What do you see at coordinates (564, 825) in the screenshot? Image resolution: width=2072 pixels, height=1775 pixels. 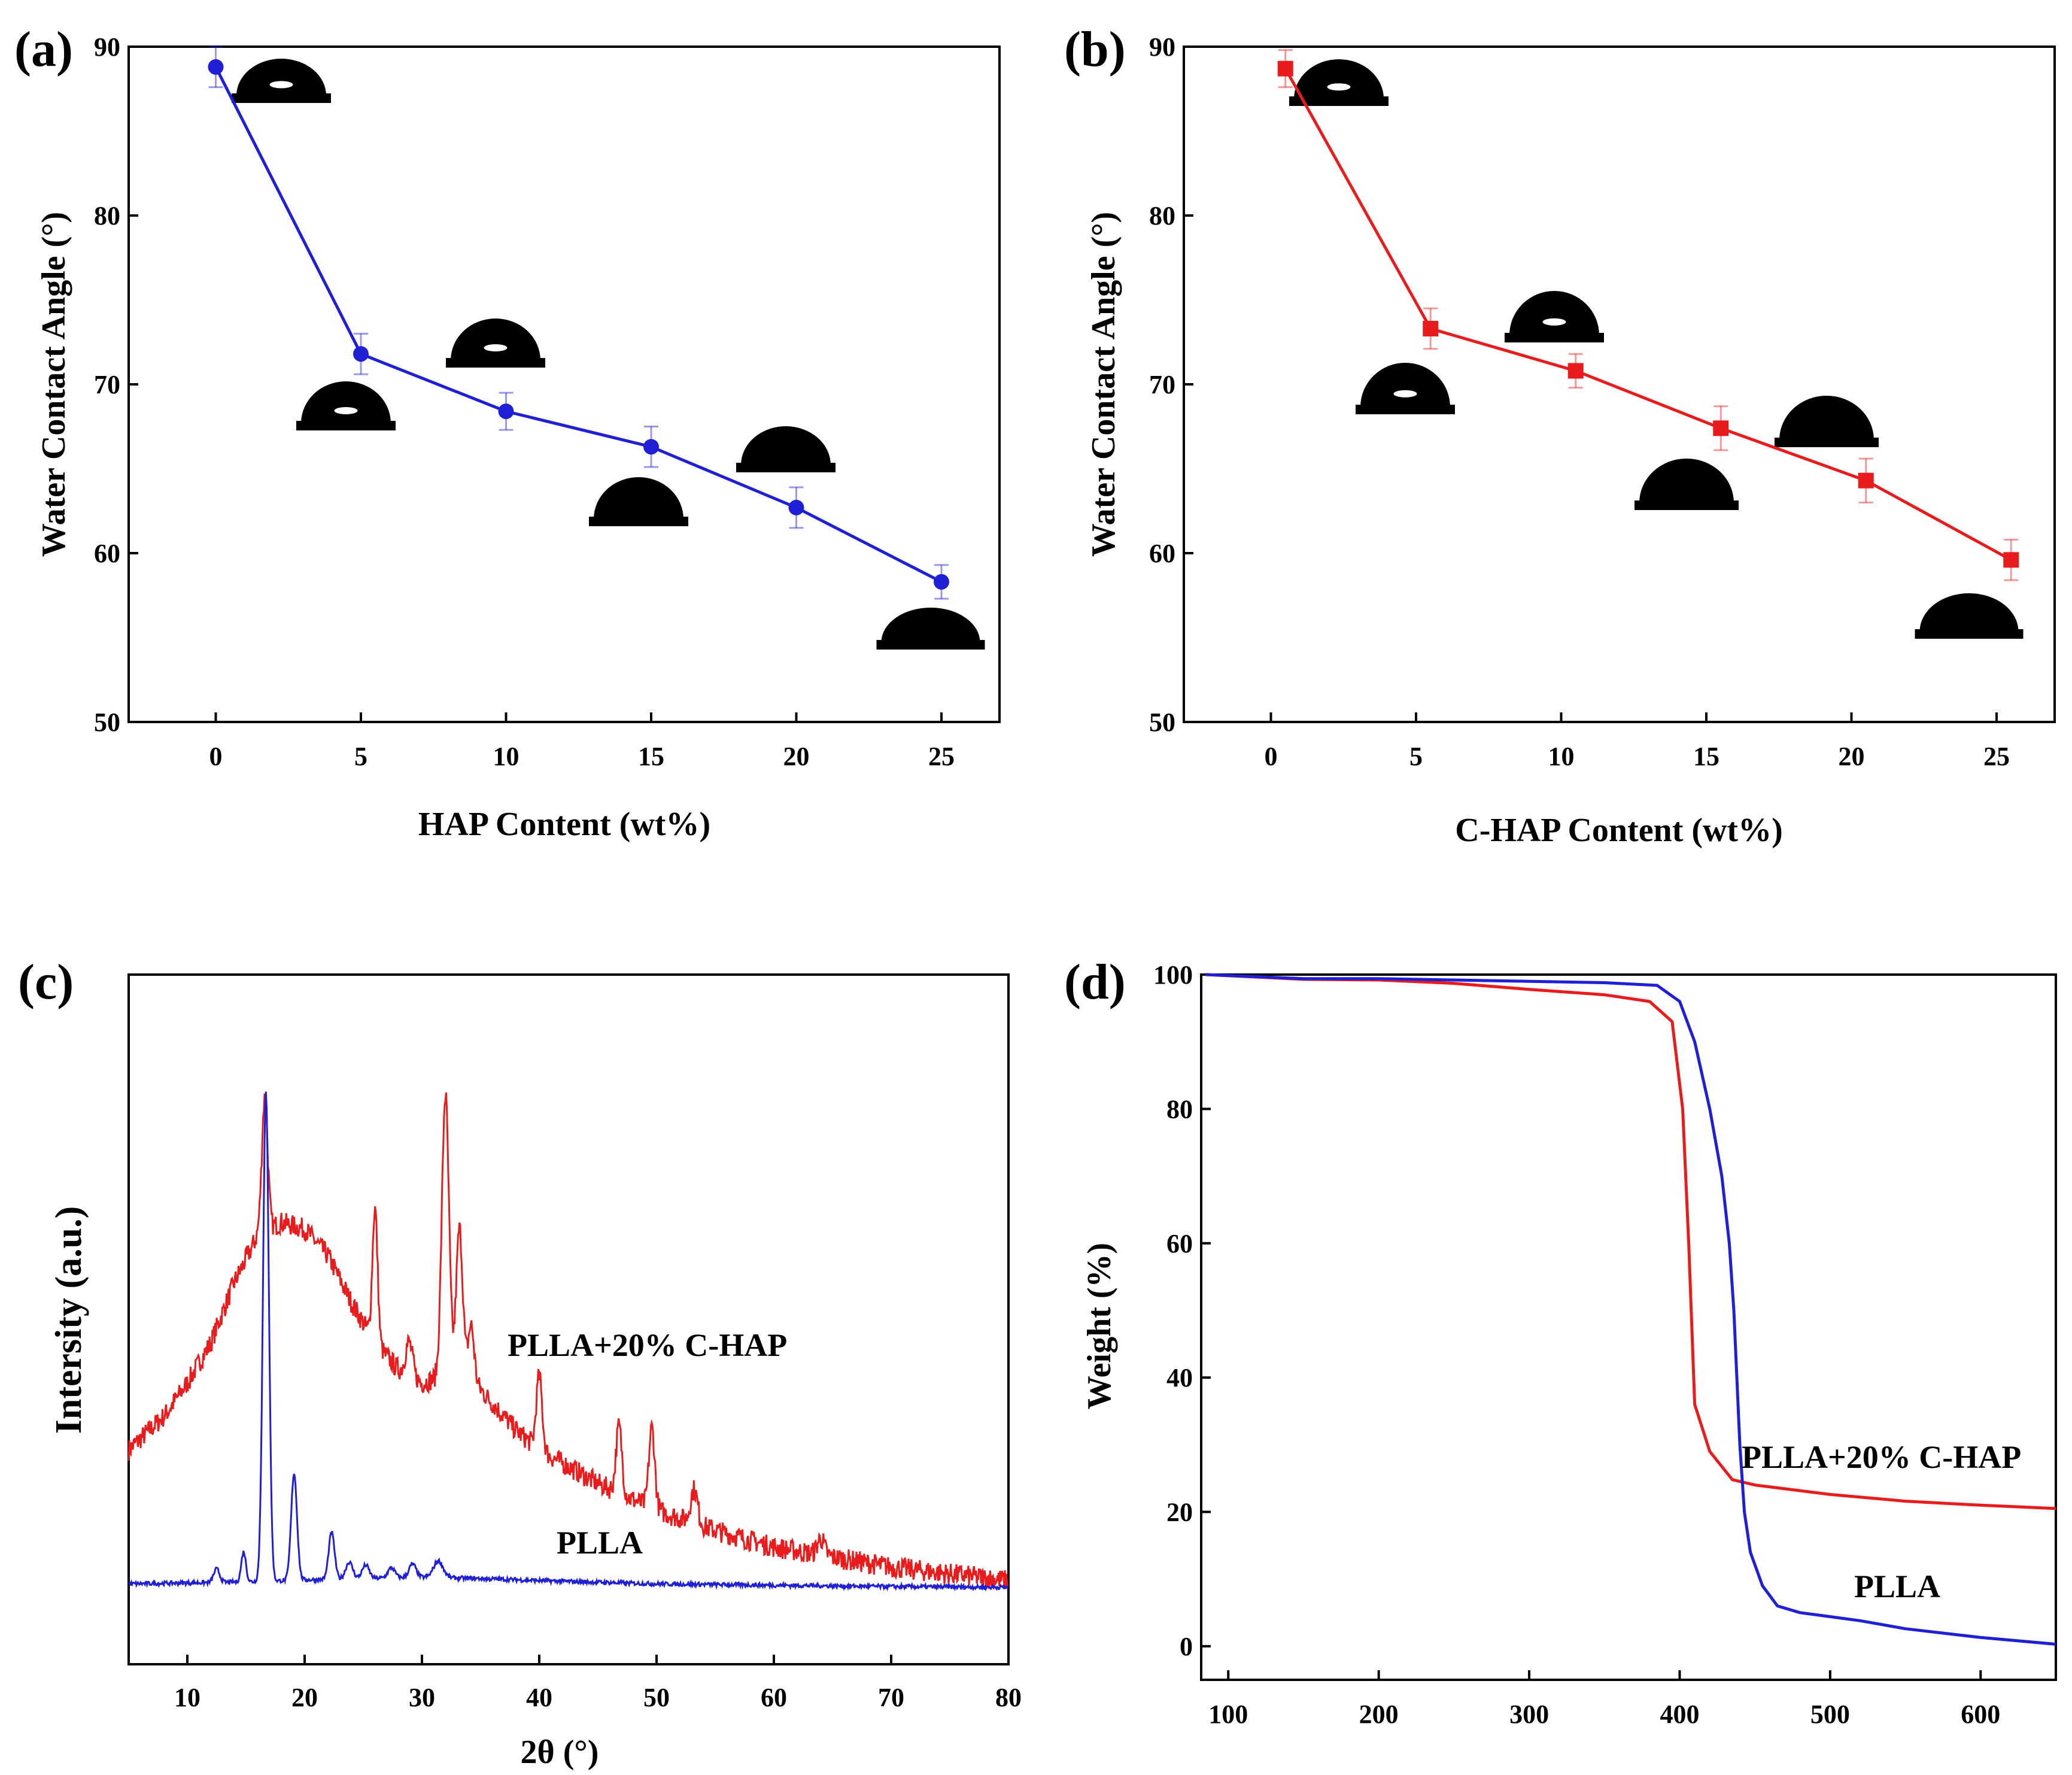 I see `panel-a-x-axis-title: HAP Content (wt%)` at bounding box center [564, 825].